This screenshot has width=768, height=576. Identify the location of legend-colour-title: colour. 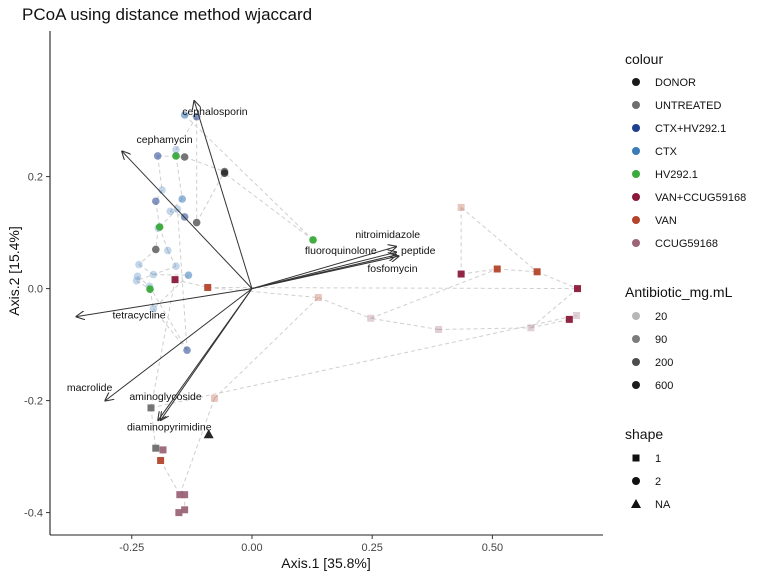
(644, 59).